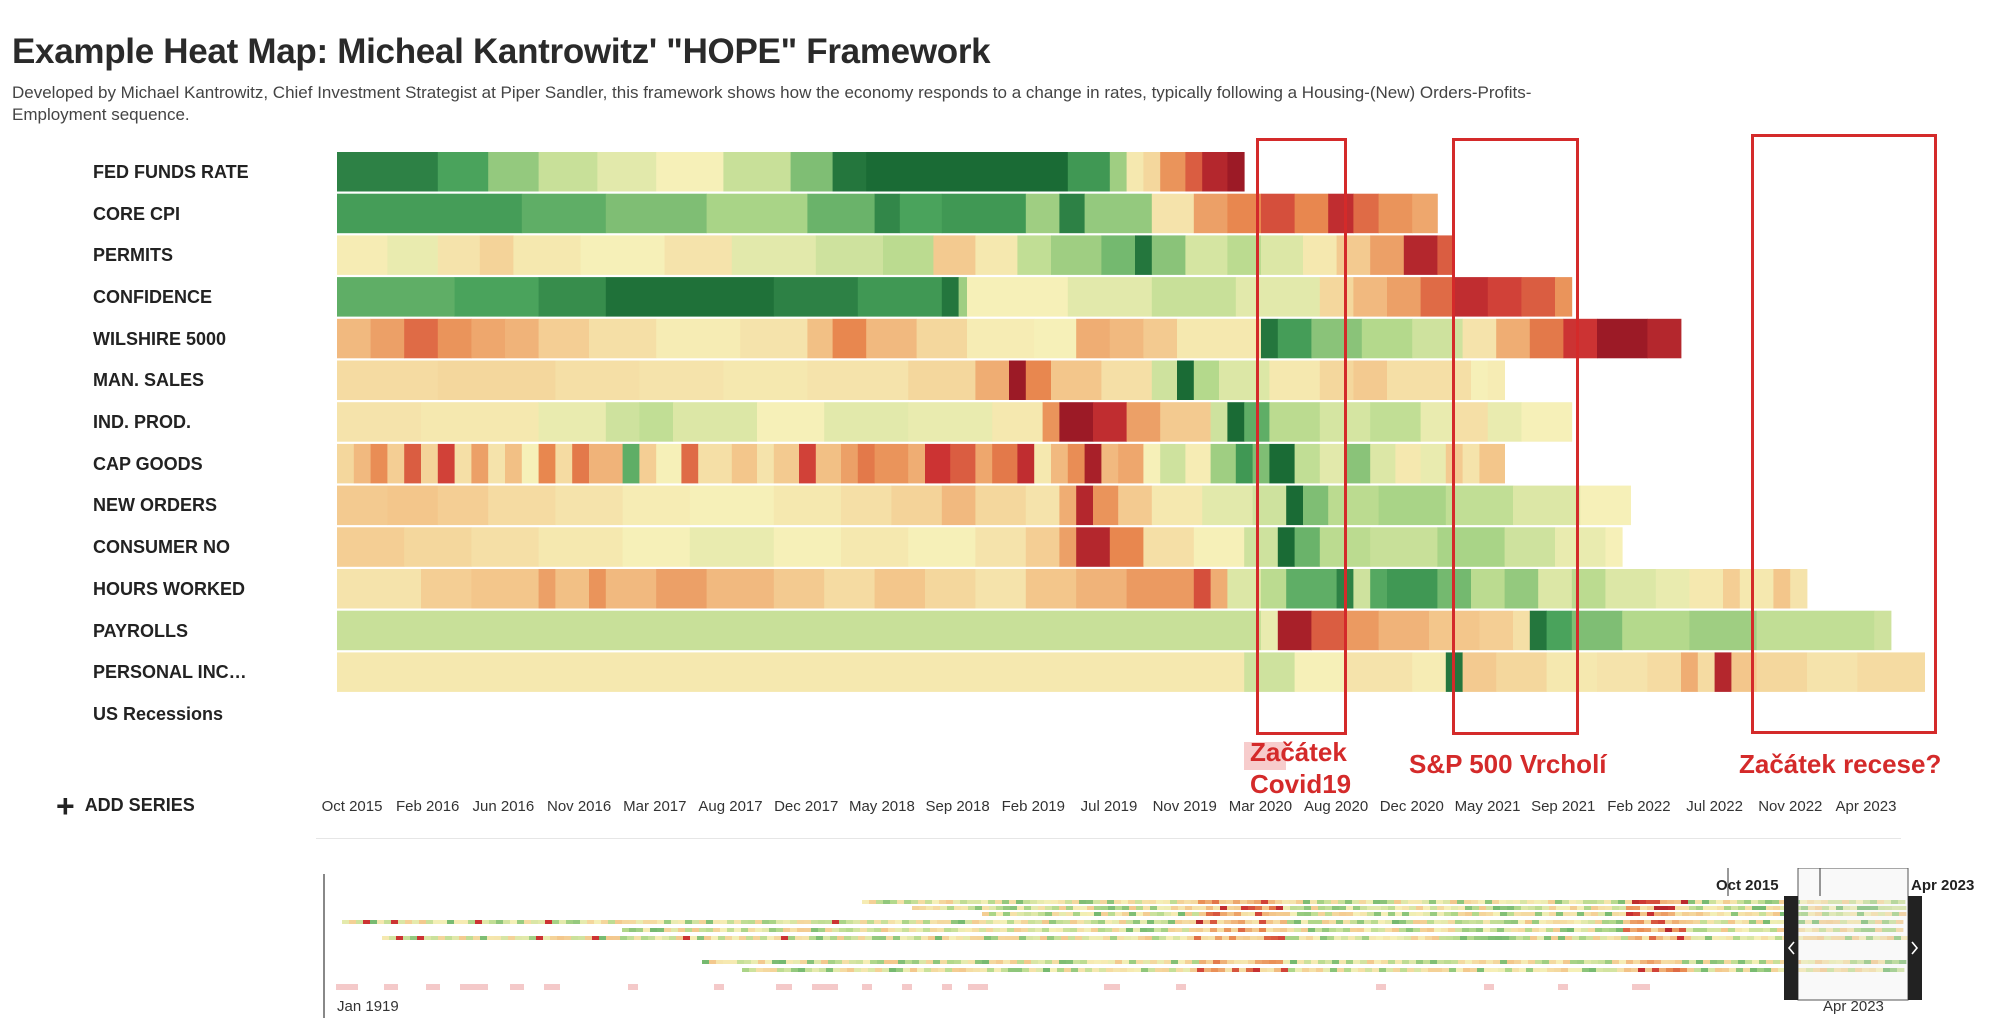 The width and height of the screenshot is (1993, 1032). What do you see at coordinates (1915, 948) in the screenshot?
I see `navigator-right-handle` at bounding box center [1915, 948].